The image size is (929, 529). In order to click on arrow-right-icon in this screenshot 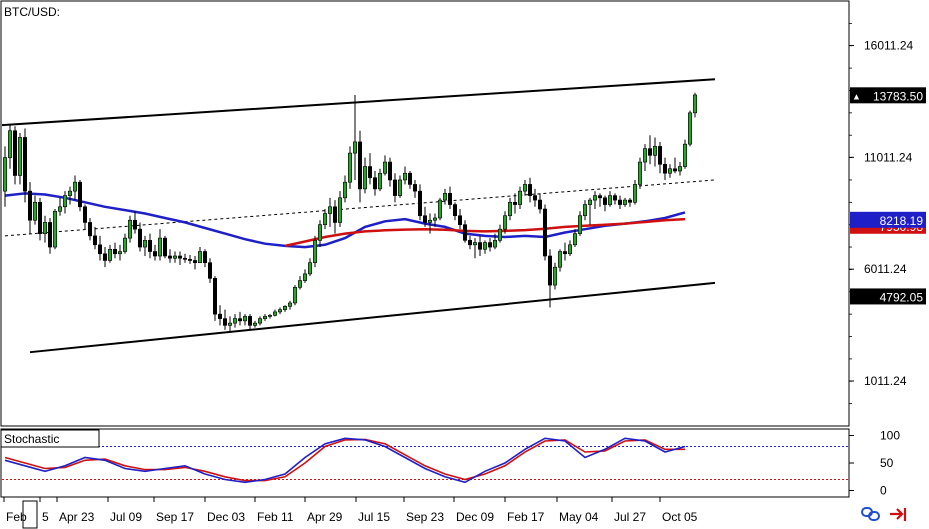, I will do `click(898, 514)`.